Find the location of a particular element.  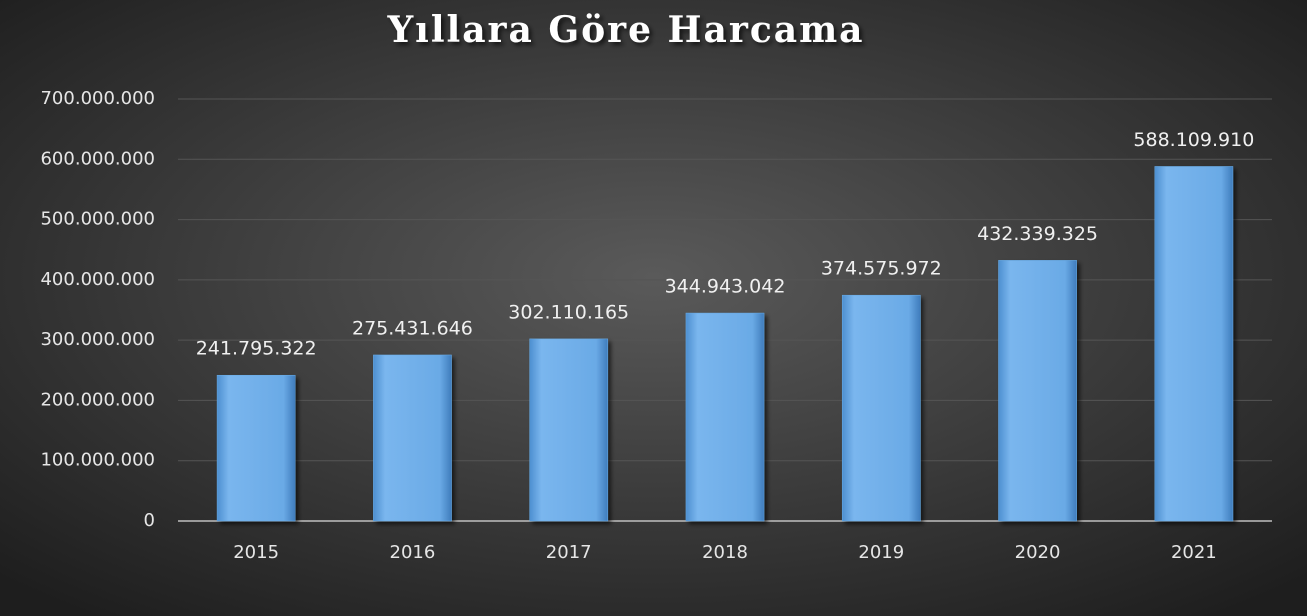

y-tick-label: 400.000.000 is located at coordinates (97, 279).